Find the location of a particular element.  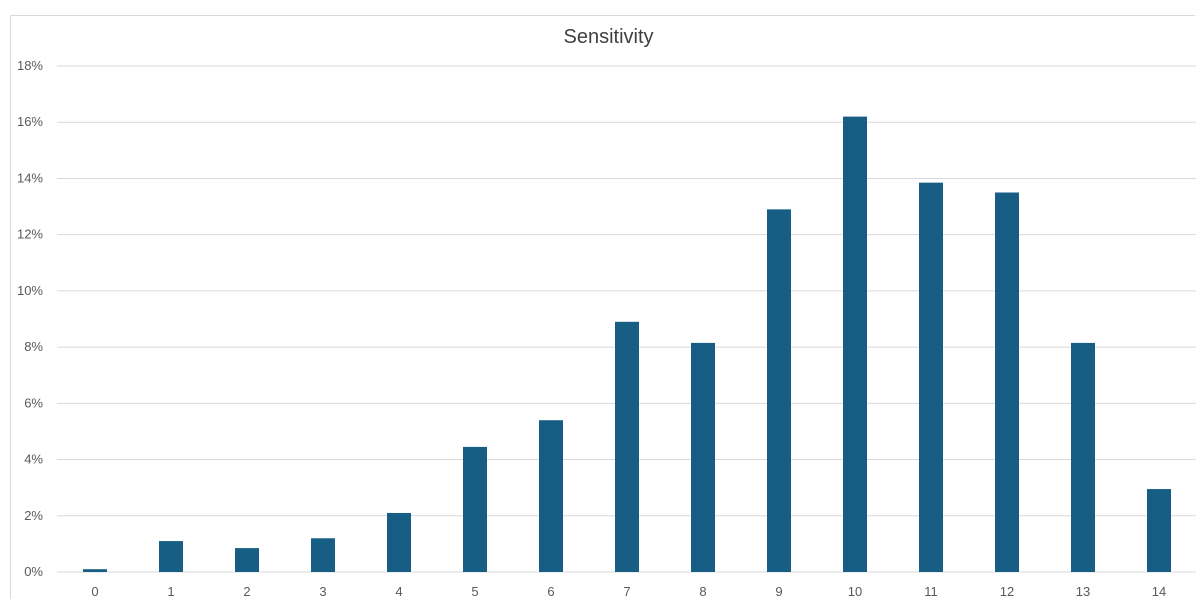

x-tick-label: 14 is located at coordinates (1159, 591).